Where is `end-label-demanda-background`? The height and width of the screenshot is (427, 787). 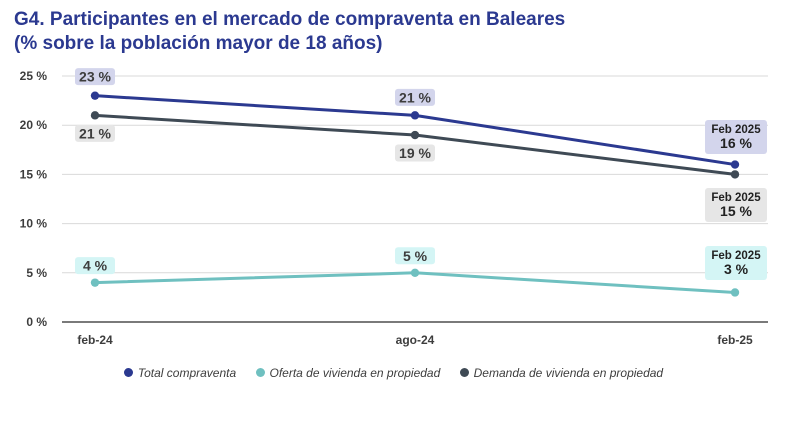 end-label-demanda-background is located at coordinates (736, 205).